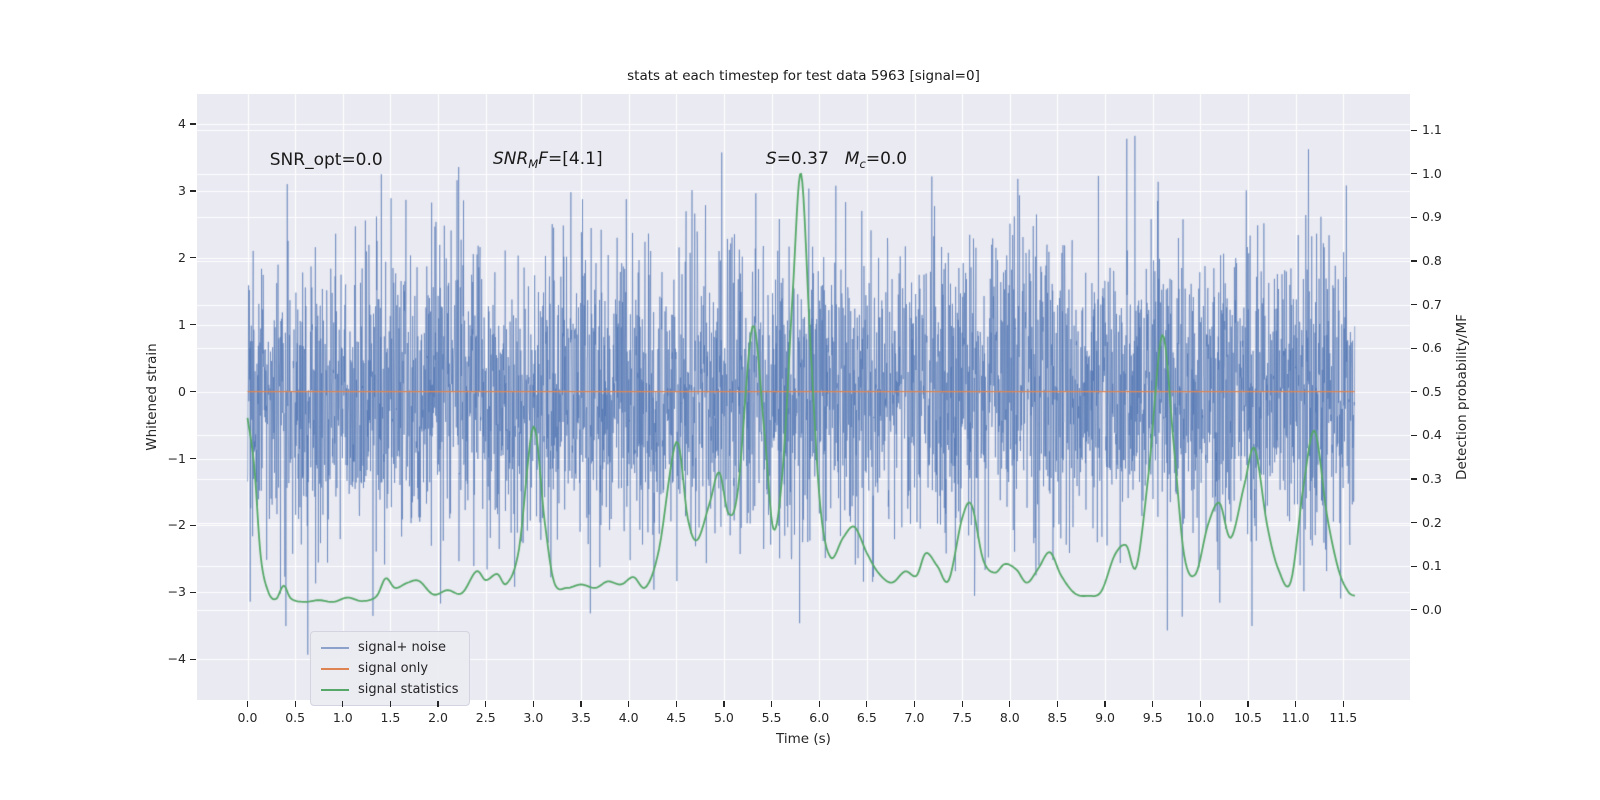 The height and width of the screenshot is (800, 1600). What do you see at coordinates (802, 158) in the screenshot?
I see `annotation-text: =0.37` at bounding box center [802, 158].